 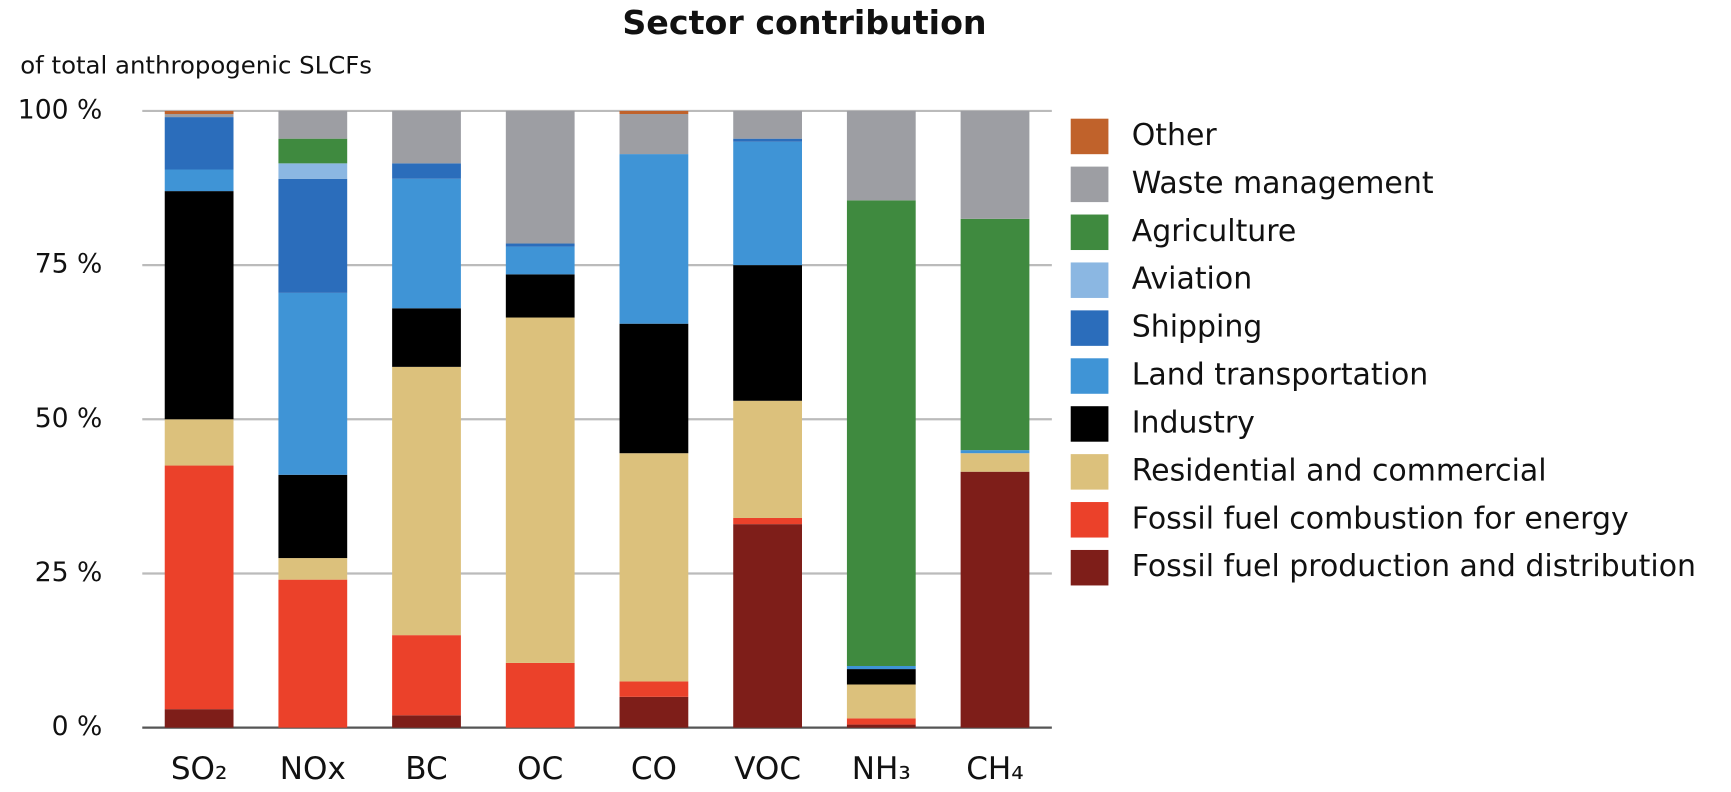 I want to click on legend-label: Industry, so click(x=1193, y=422).